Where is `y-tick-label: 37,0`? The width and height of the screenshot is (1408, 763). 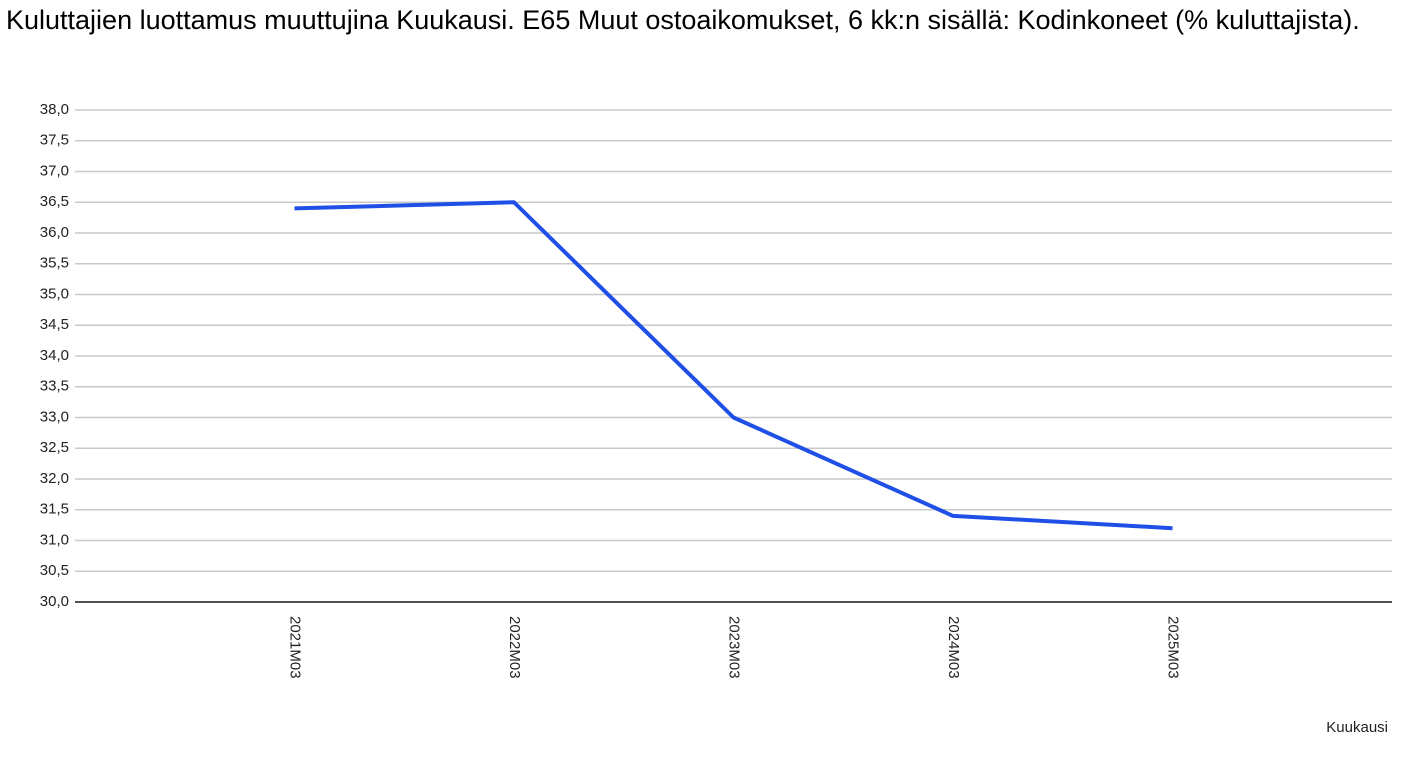
y-tick-label: 37,0 is located at coordinates (54, 170).